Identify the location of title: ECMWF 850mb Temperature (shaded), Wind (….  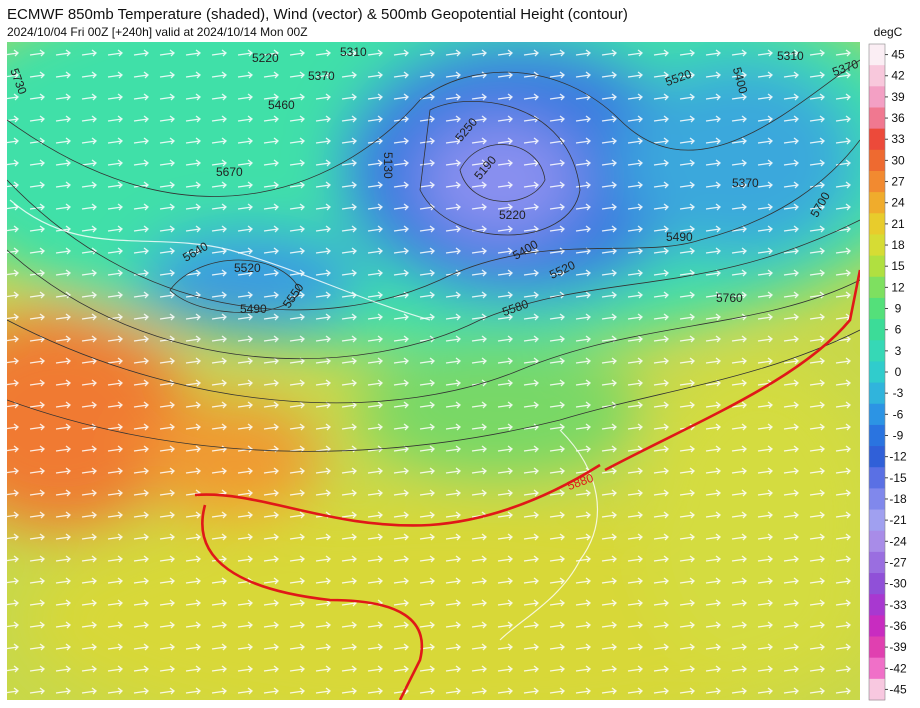
(317, 14).